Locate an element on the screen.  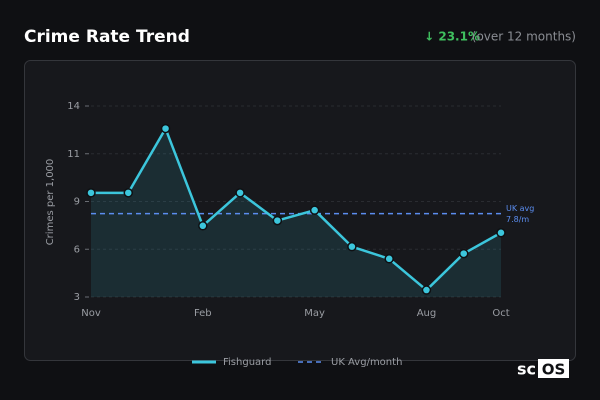
x-tick-label: Aug is located at coordinates (427, 313).